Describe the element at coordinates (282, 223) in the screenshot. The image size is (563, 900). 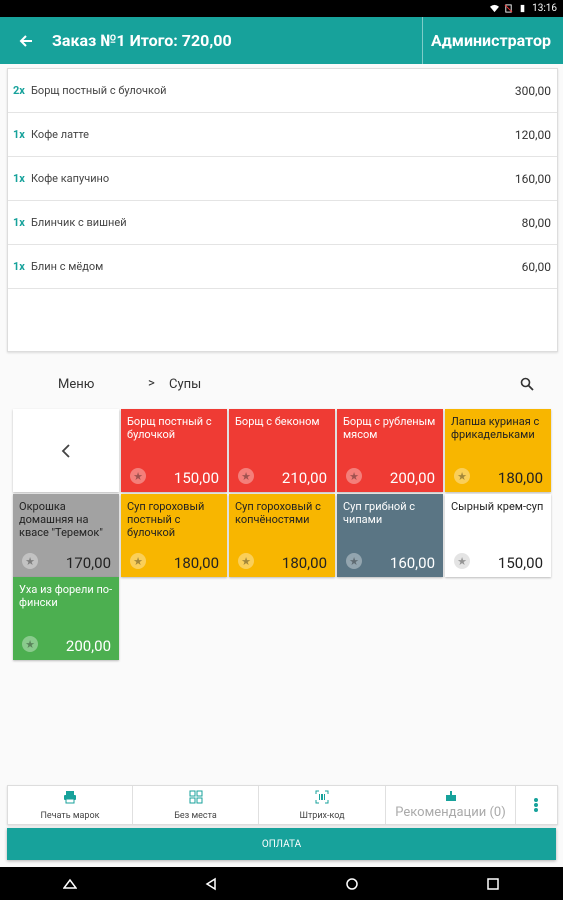
I see `order-row: 1x Блинчик с вишней 80,00` at that location.